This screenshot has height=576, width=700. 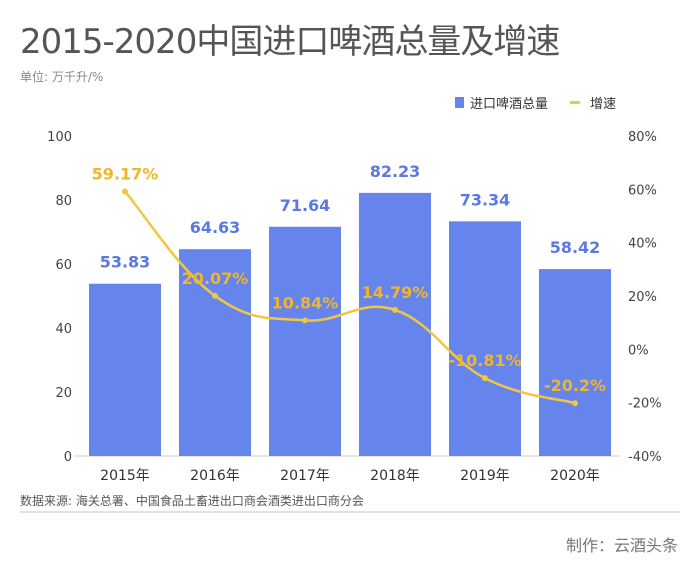 I want to click on x-tick-label: 2020年, so click(x=575, y=476).